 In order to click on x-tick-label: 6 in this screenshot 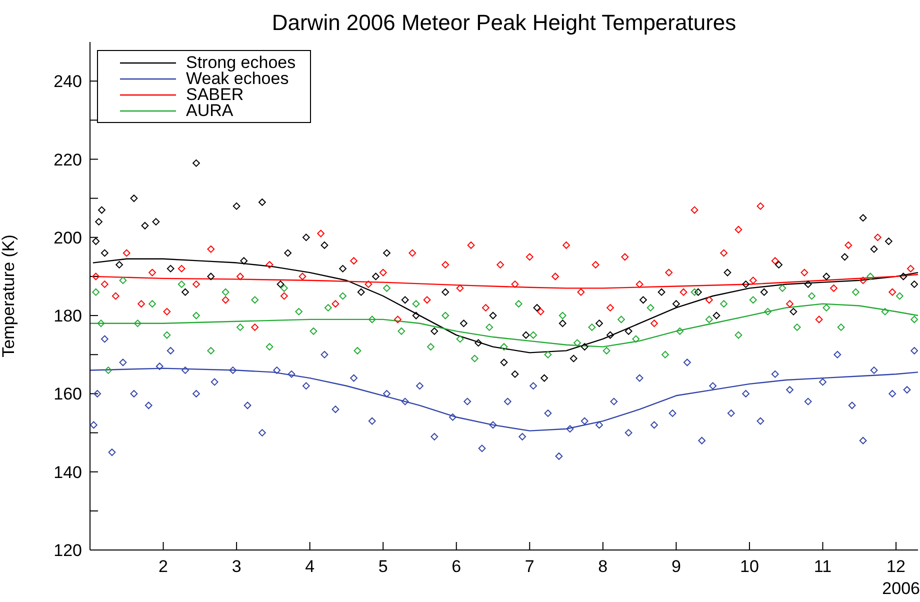, I will do `click(457, 566)`.